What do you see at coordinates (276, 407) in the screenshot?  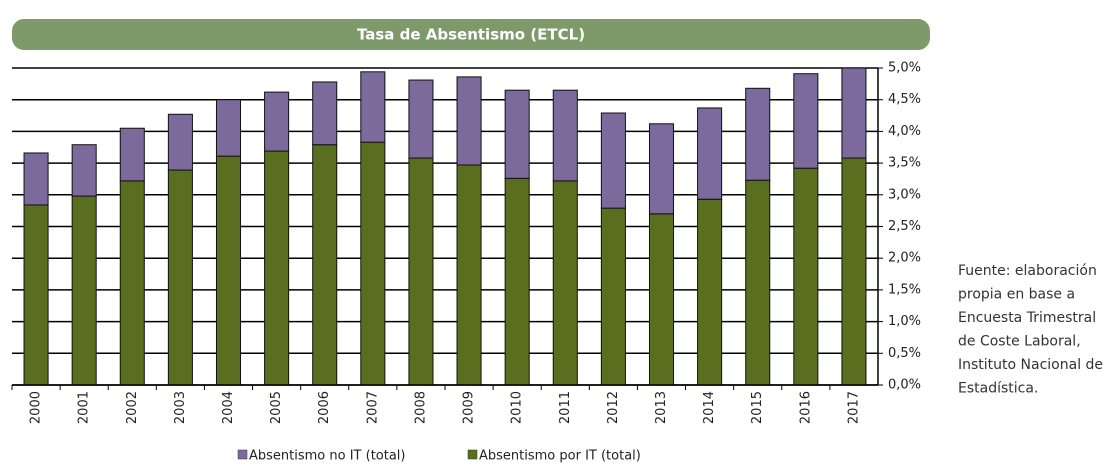 I see `x-tick-label: 2005` at bounding box center [276, 407].